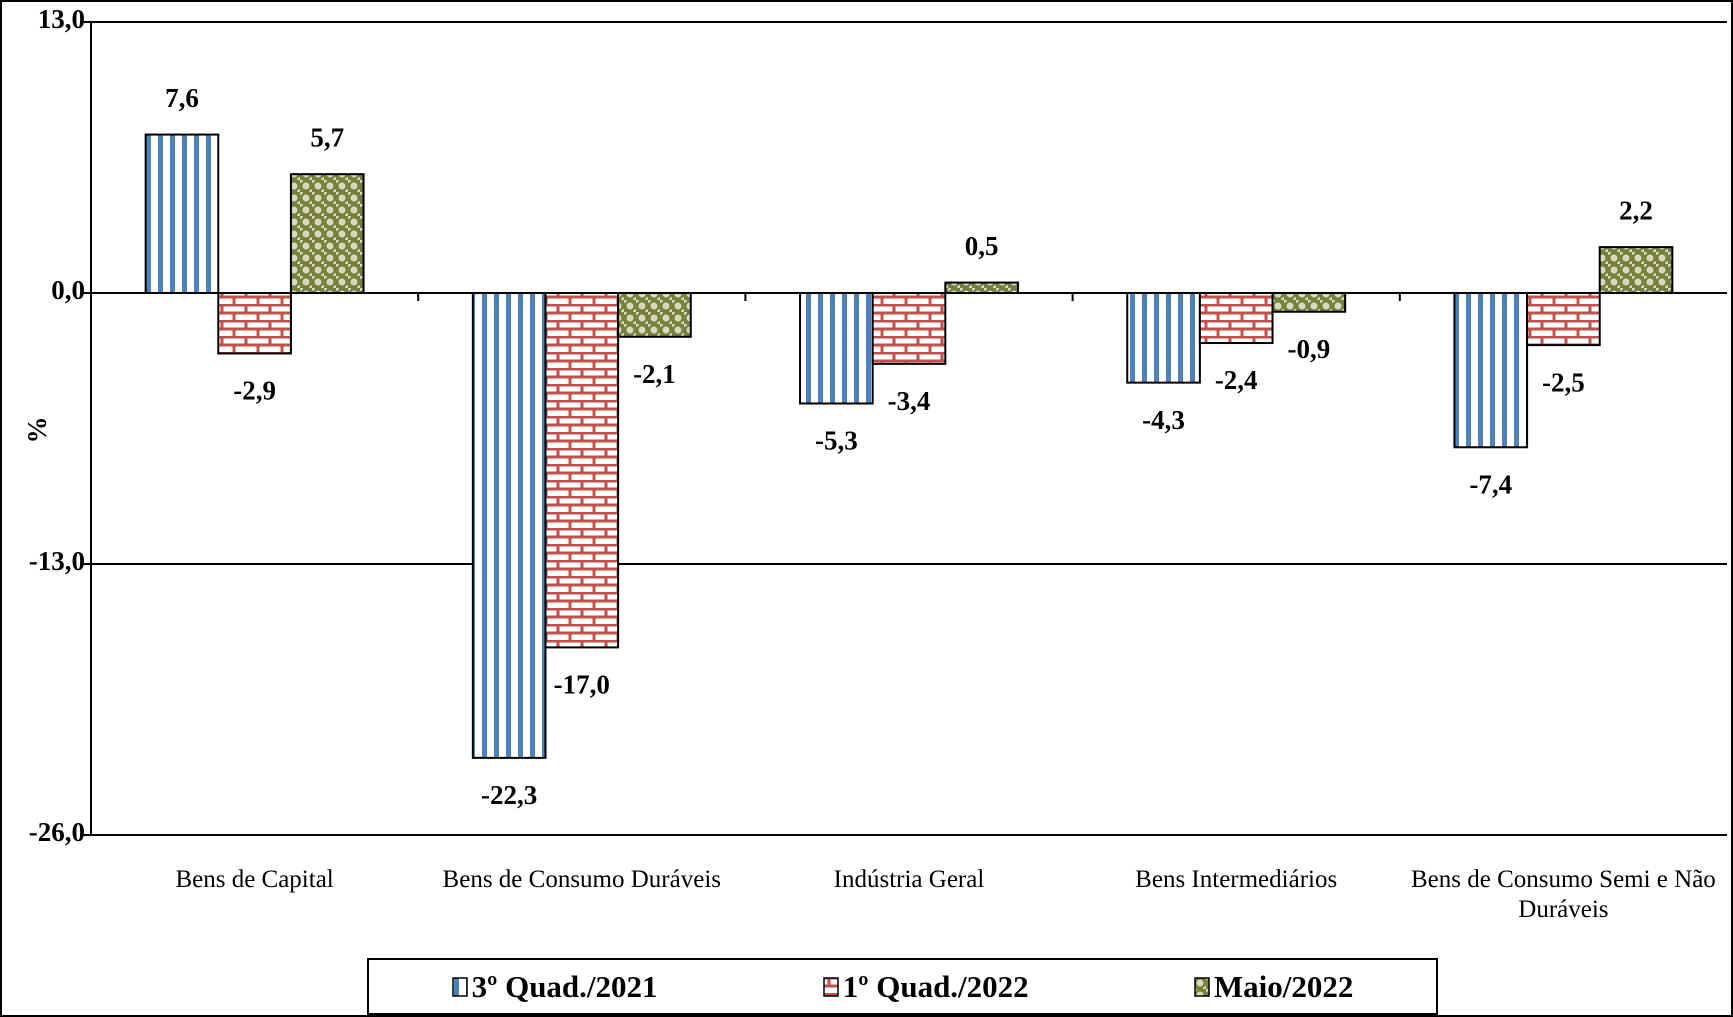 The width and height of the screenshot is (1733, 1017). I want to click on value-label: 7,6, so click(182, 98).